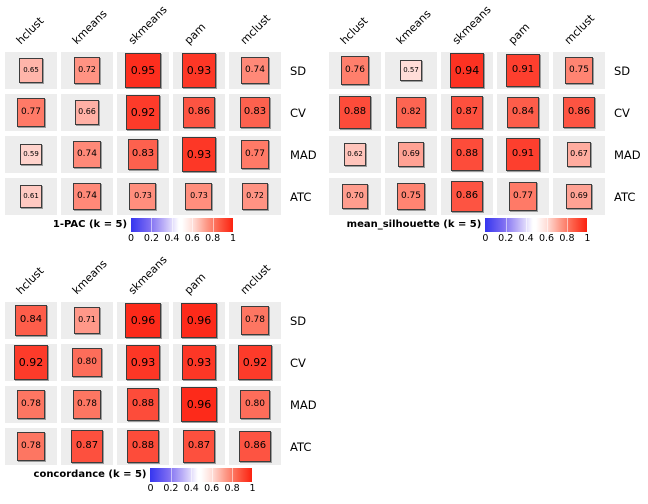 Image resolution: width=648 pixels, height=504 pixels. I want to click on heatmap-value: 0.92, so click(255, 362).